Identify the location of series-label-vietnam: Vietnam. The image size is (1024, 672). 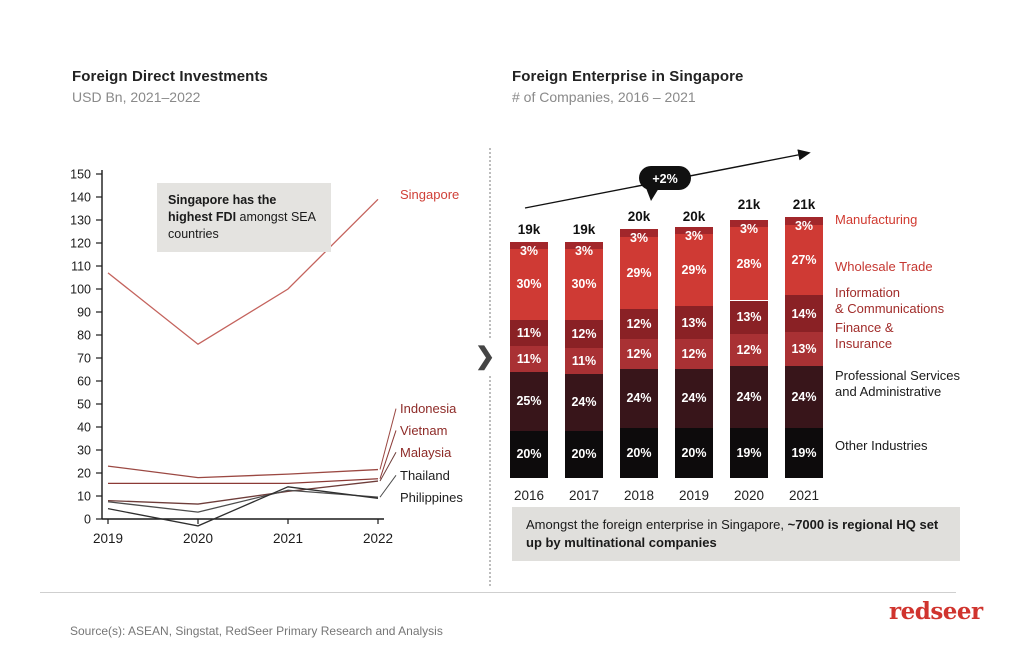
(423, 430).